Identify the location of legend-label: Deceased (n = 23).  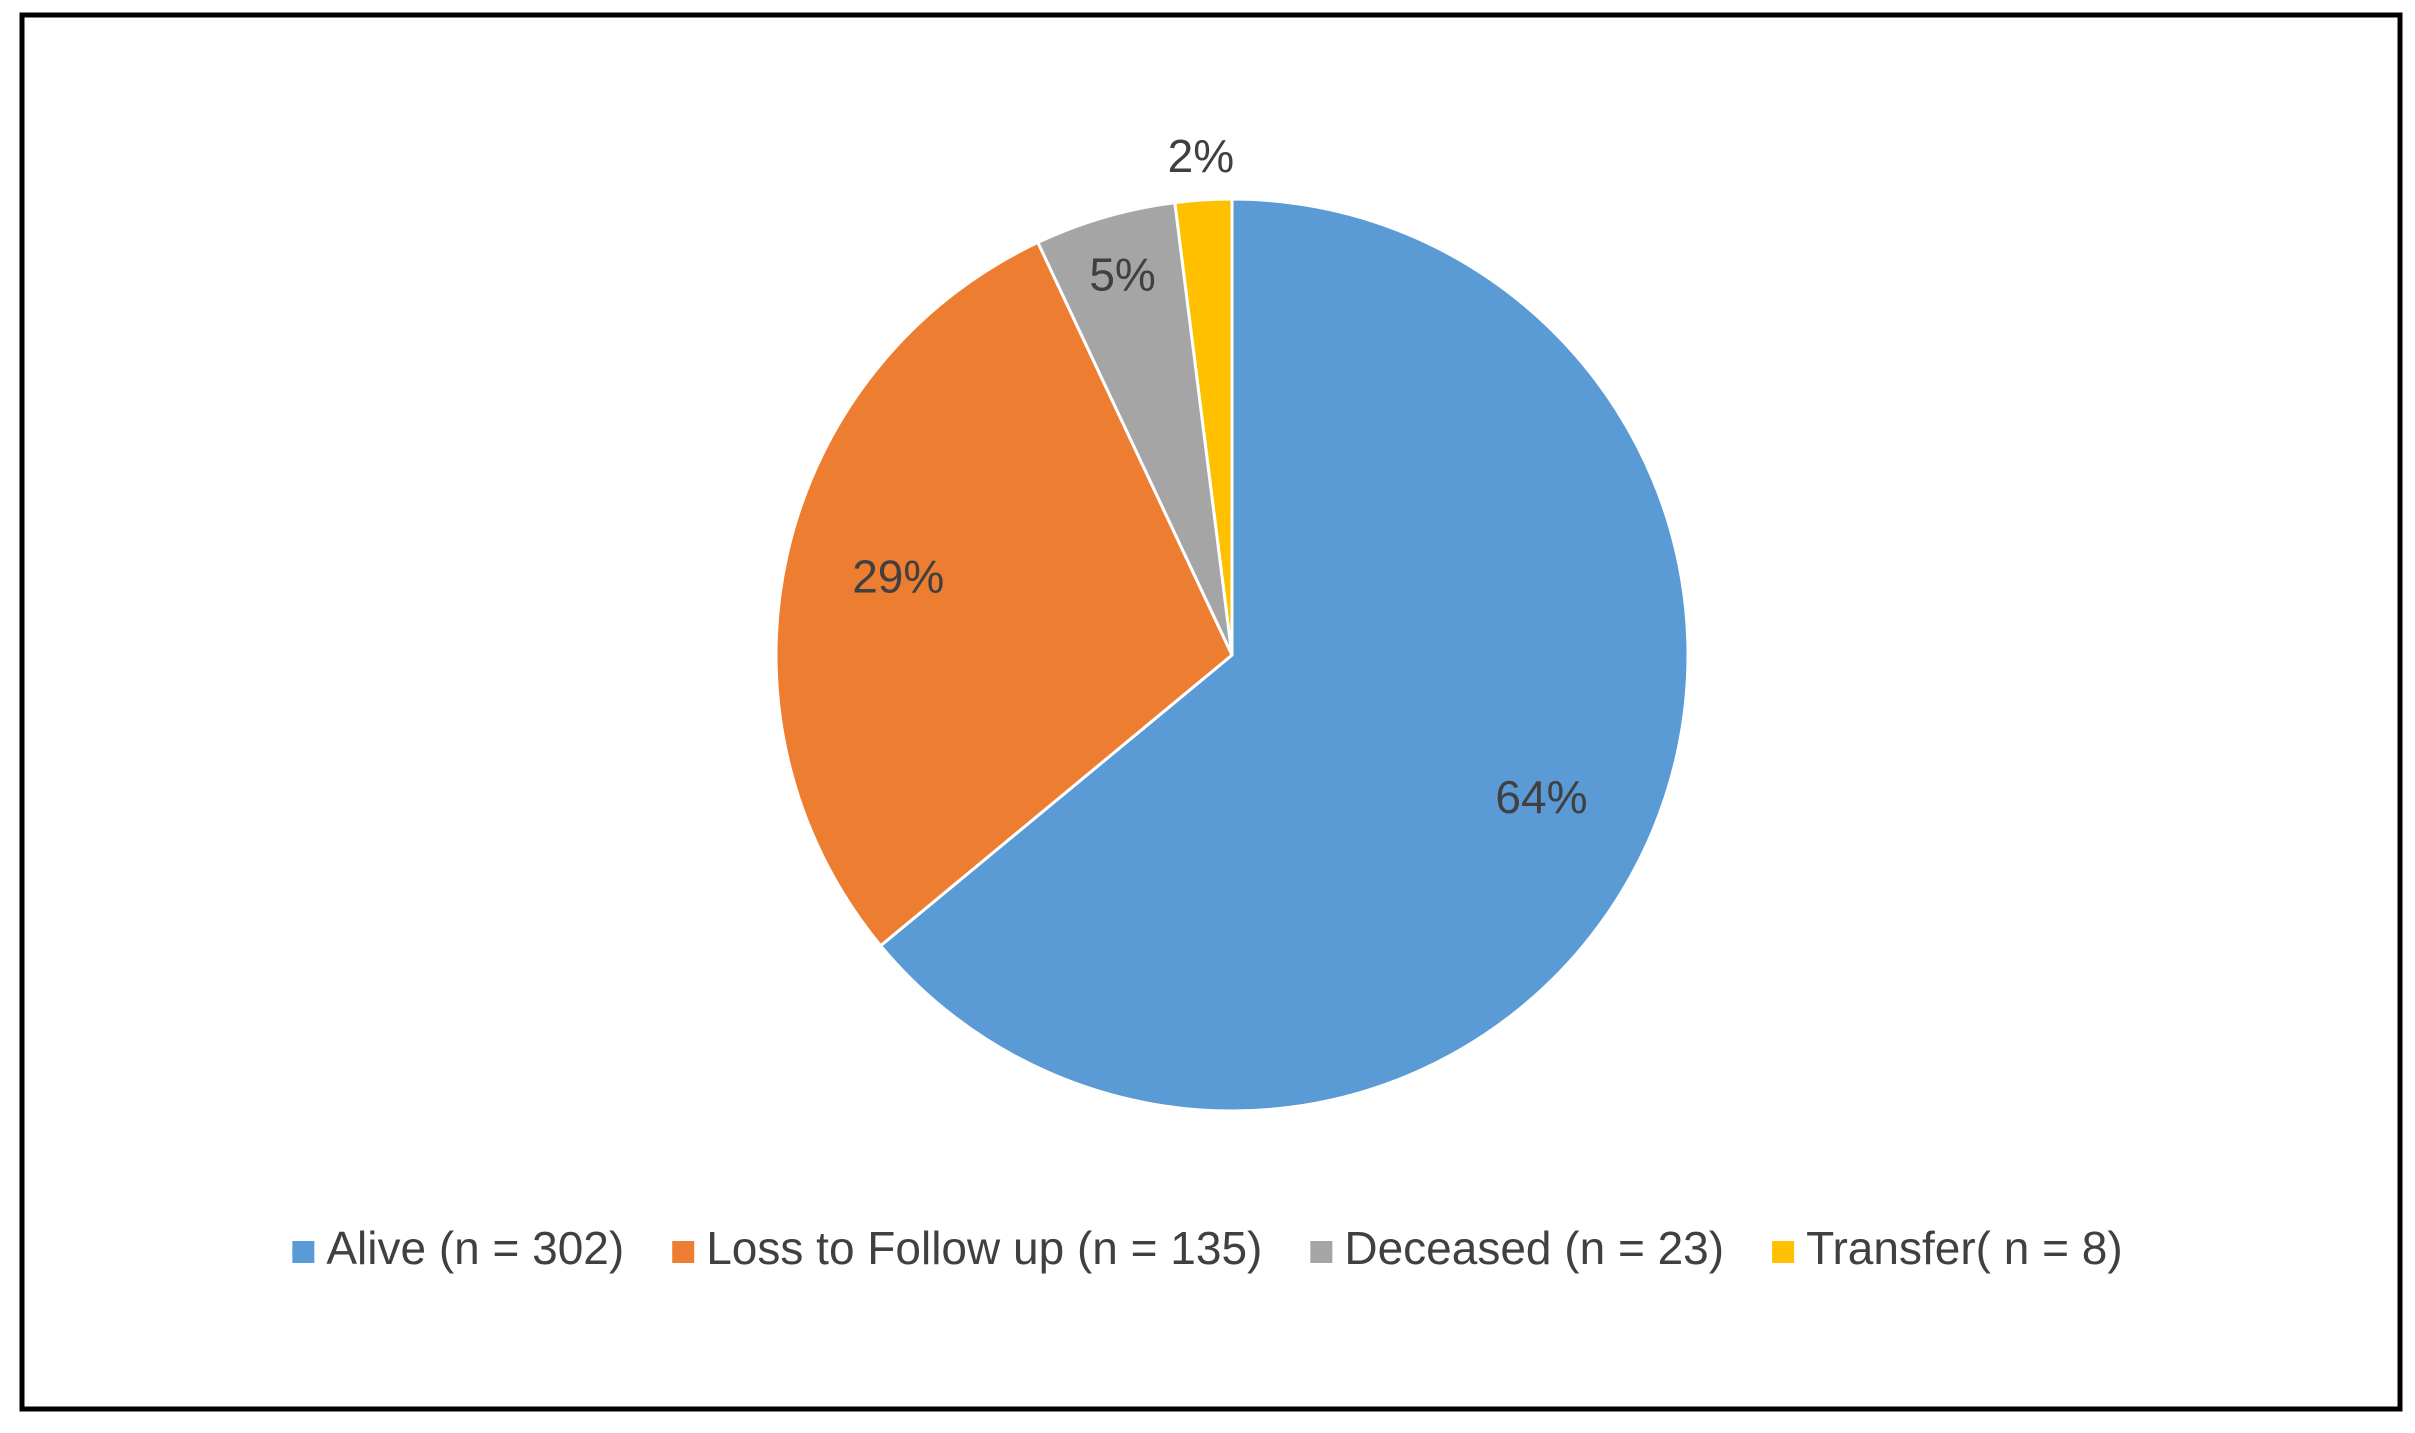
(1534, 1248).